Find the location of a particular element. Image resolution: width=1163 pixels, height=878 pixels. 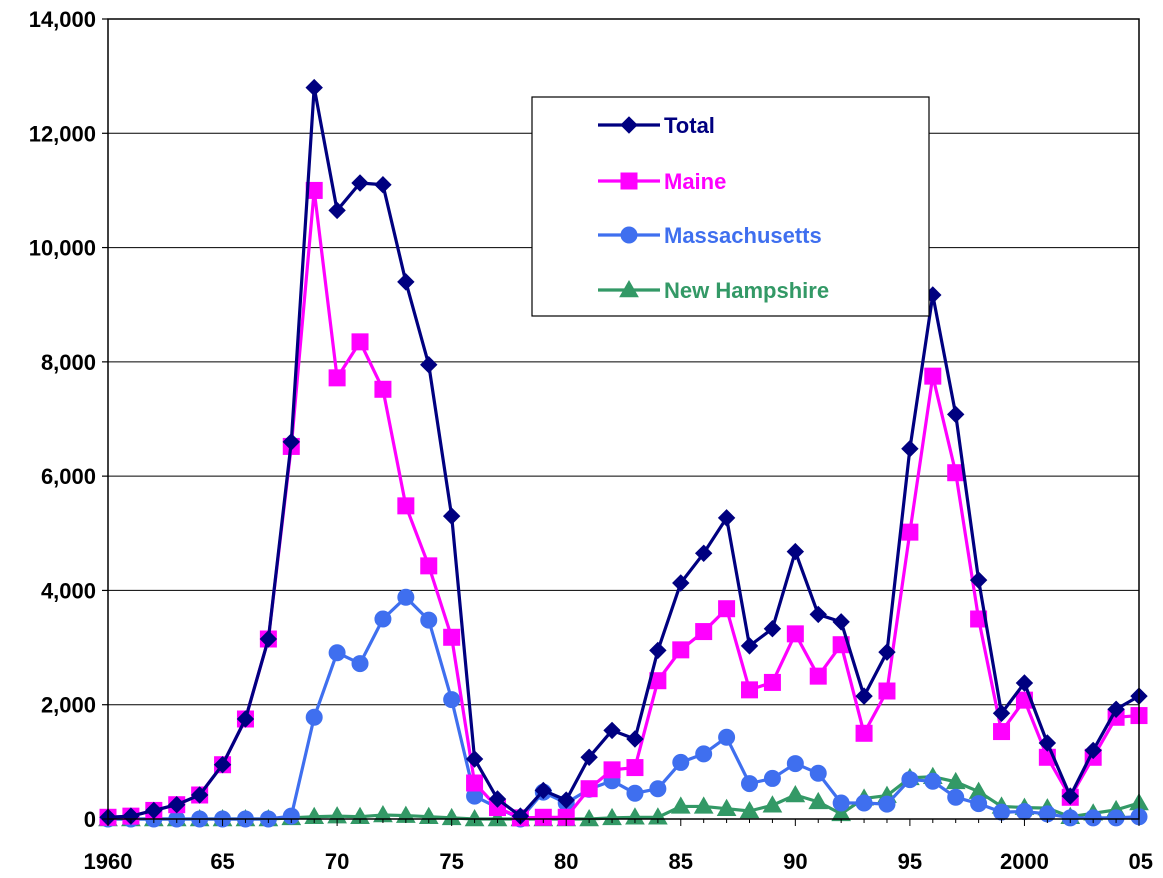

legend-box is located at coordinates (730, 206).